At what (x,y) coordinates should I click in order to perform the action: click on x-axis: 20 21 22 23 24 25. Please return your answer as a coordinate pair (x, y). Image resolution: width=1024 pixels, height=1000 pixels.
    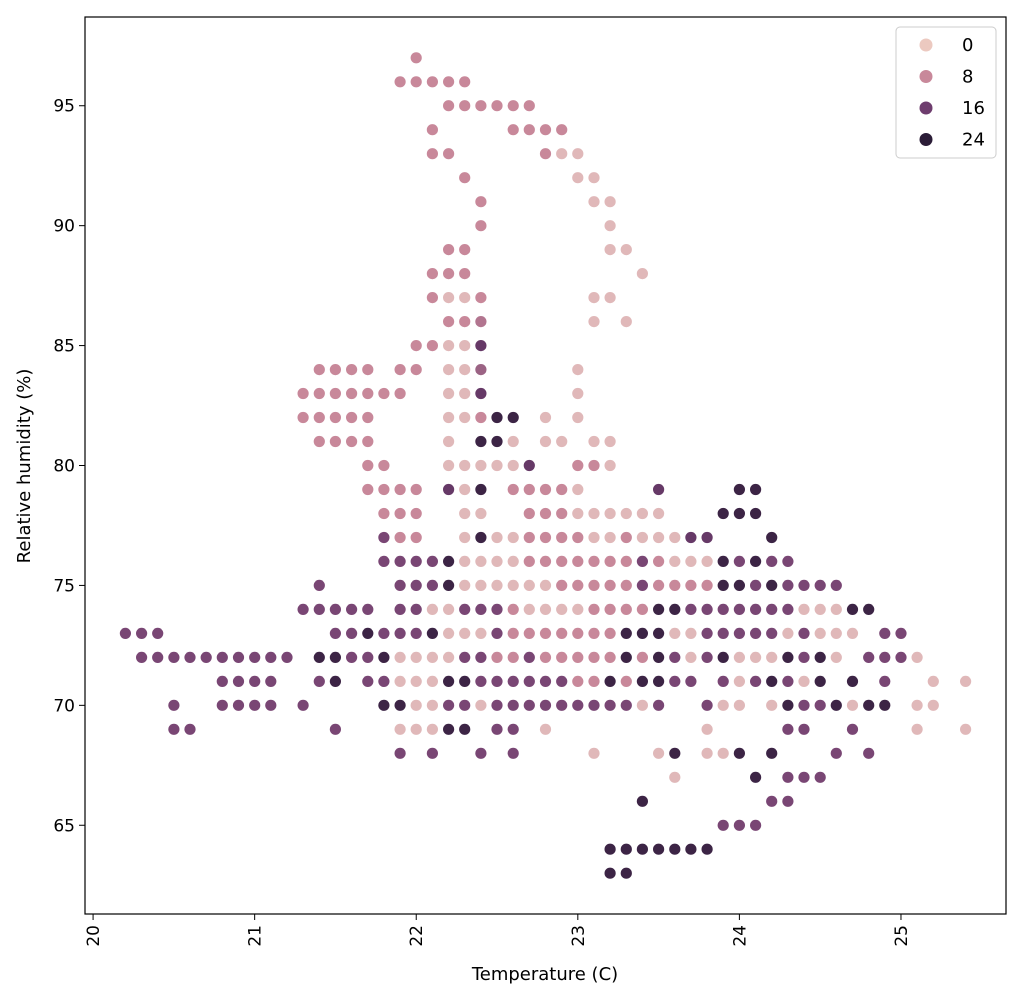
    Looking at the image, I should click on (498, 930).